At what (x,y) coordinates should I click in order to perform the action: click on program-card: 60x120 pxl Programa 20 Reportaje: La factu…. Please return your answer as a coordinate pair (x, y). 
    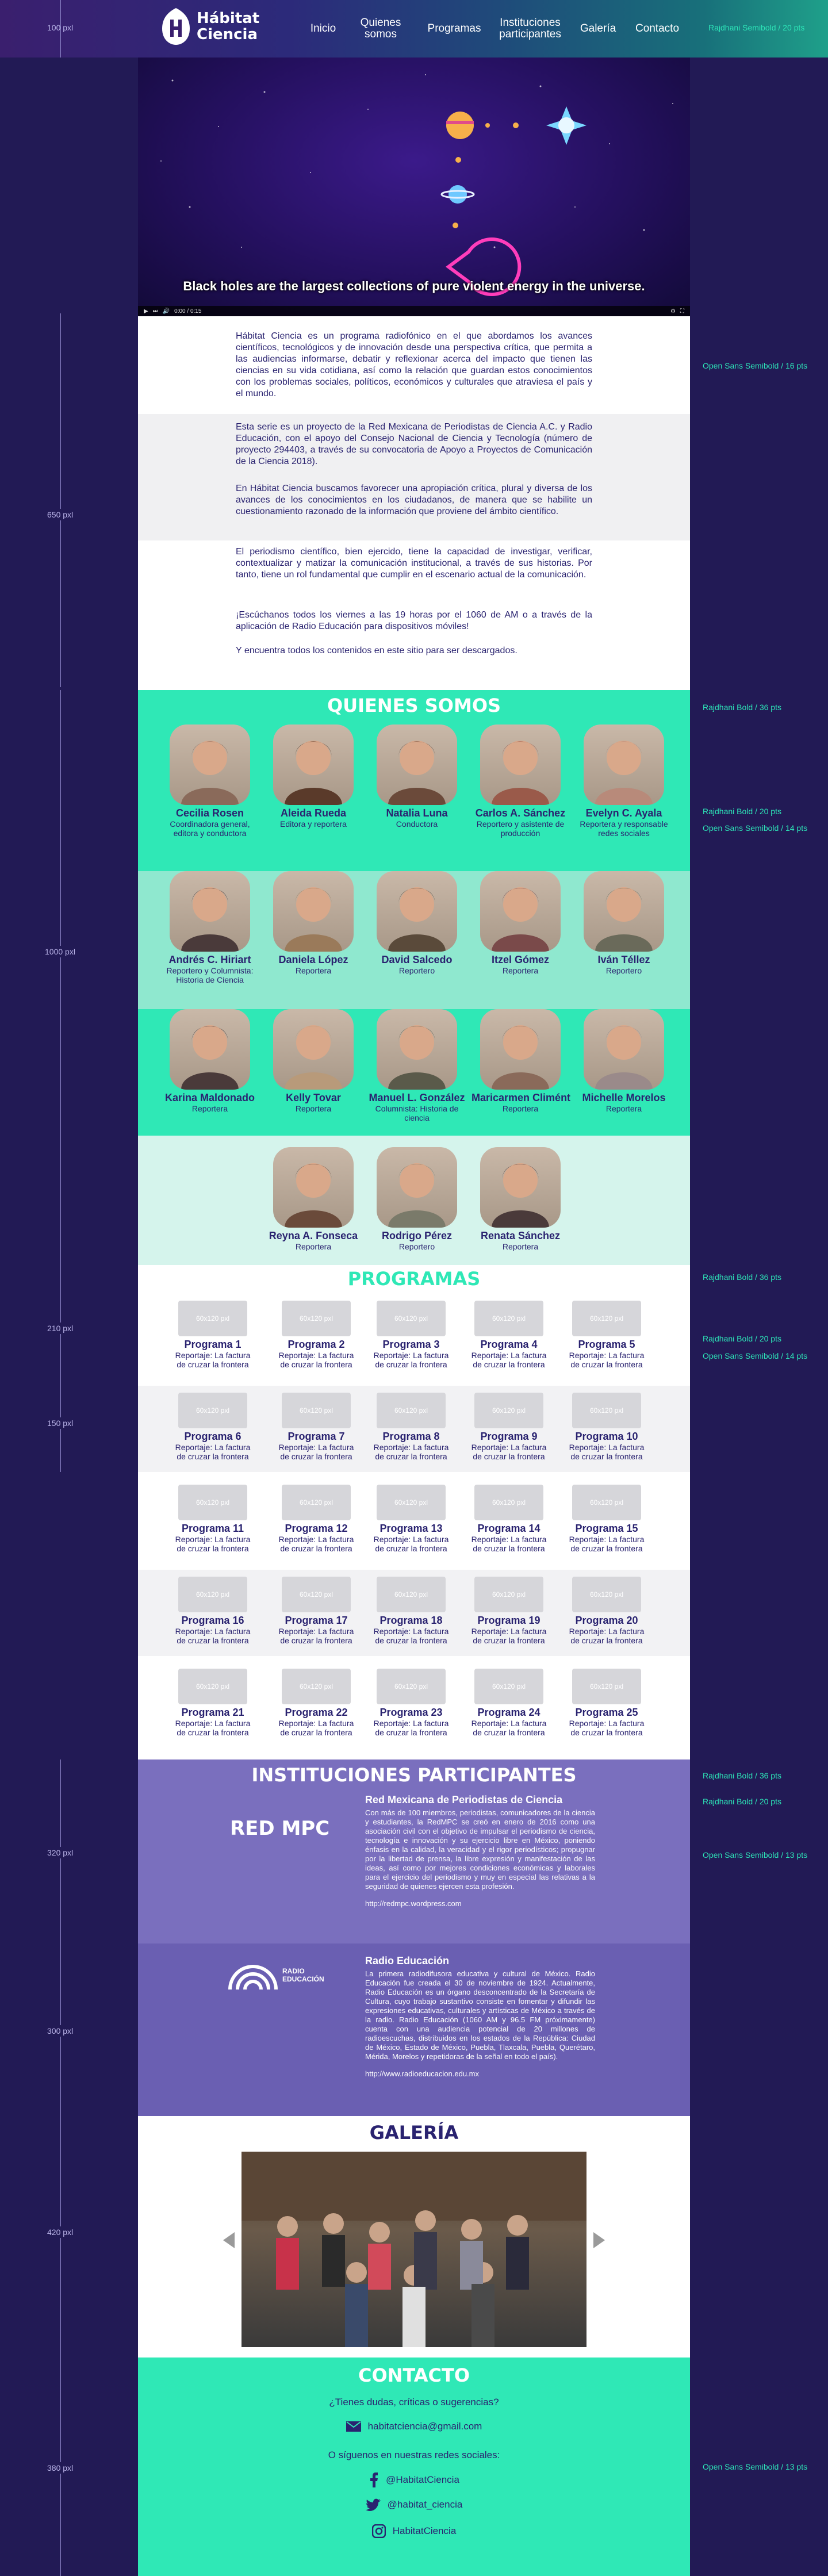
    Looking at the image, I should click on (606, 1611).